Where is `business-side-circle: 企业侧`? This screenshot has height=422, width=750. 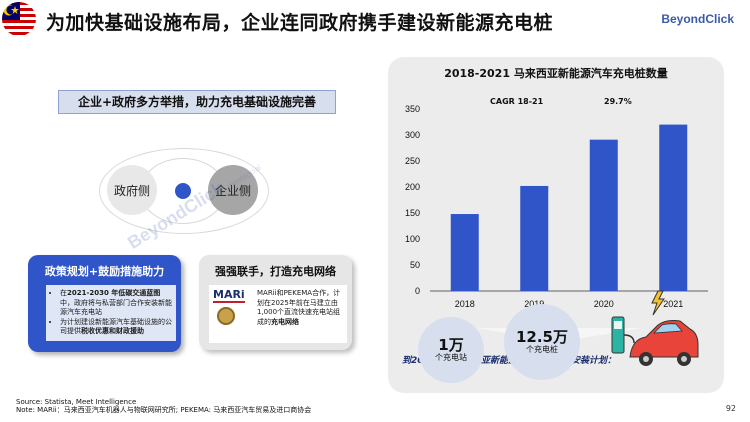 business-side-circle: 企业侧 is located at coordinates (233, 190).